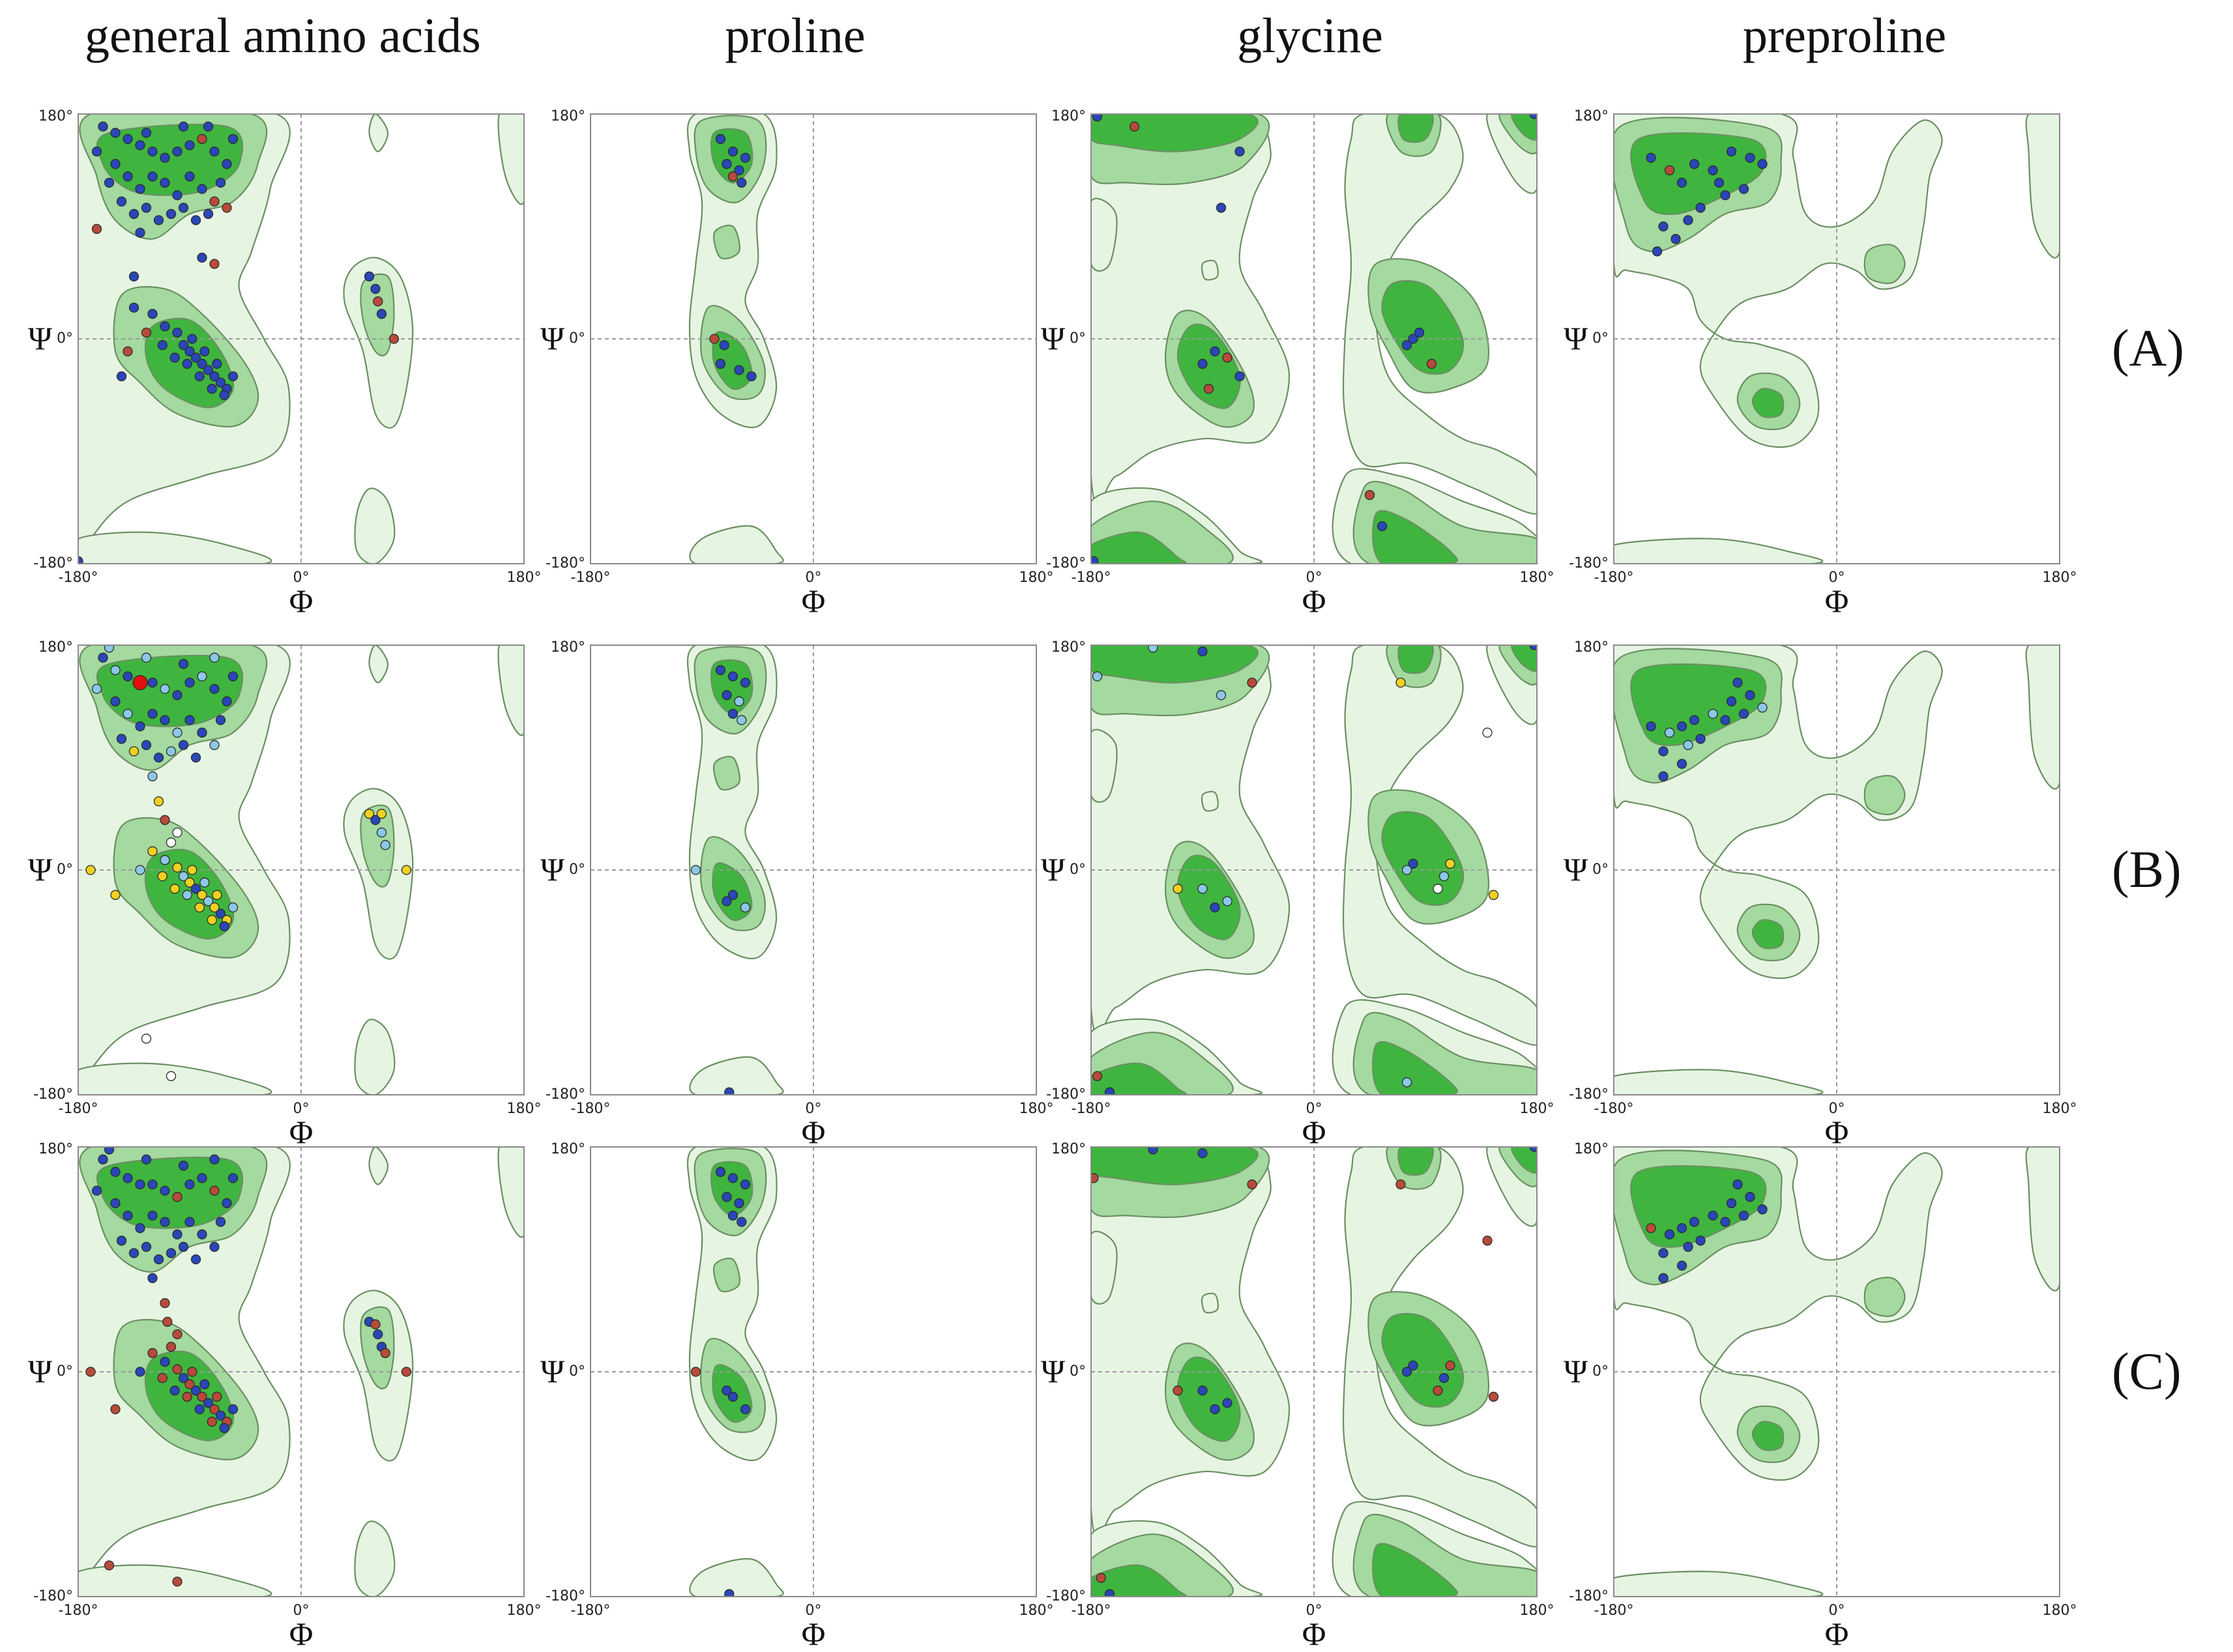 Image resolution: width=2233 pixels, height=1652 pixels. I want to click on x-tick-label: 180°, so click(2060, 1611).